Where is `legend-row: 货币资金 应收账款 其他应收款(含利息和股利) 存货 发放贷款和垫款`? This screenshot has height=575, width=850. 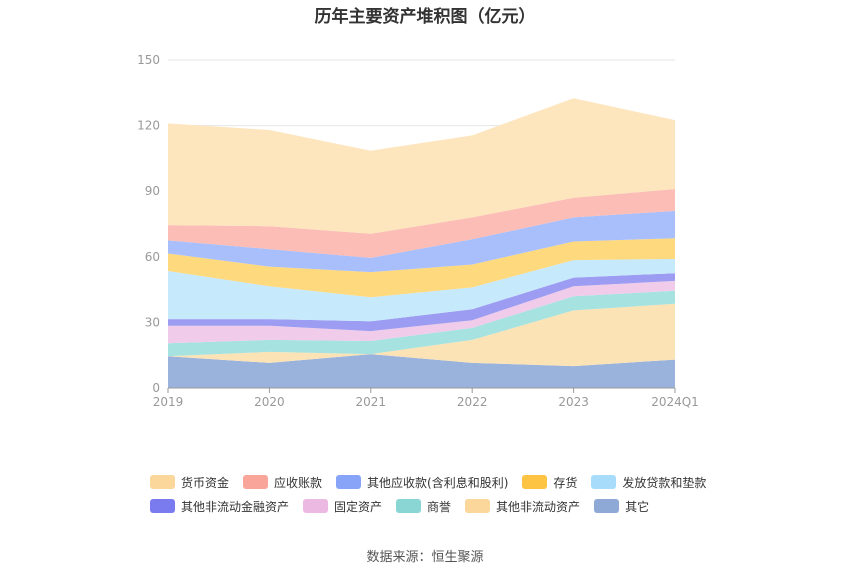 legend-row: 货币资金 应收账款 其他应收款(含利息和股利) 存货 发放贷款和垫款 is located at coordinates (440, 482).